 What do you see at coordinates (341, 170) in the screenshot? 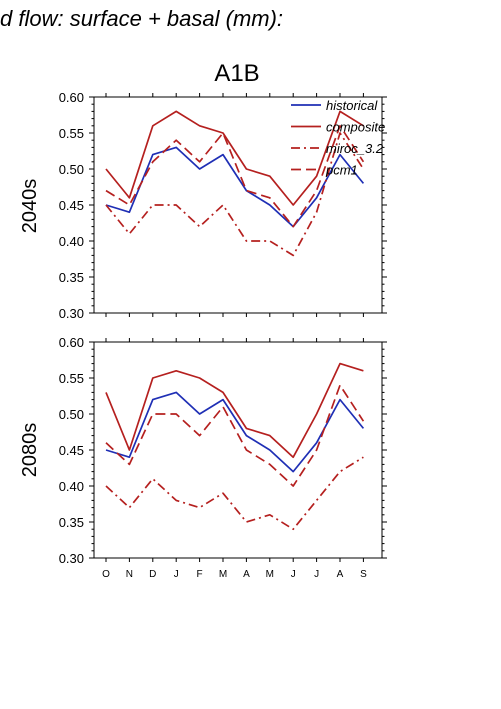
I see `legend-label: pcm1` at bounding box center [341, 170].